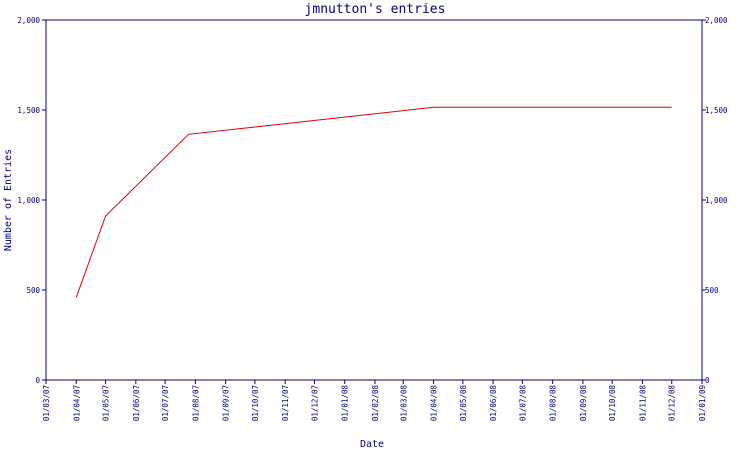  I want to click on x-axis-label: Date, so click(372, 444).